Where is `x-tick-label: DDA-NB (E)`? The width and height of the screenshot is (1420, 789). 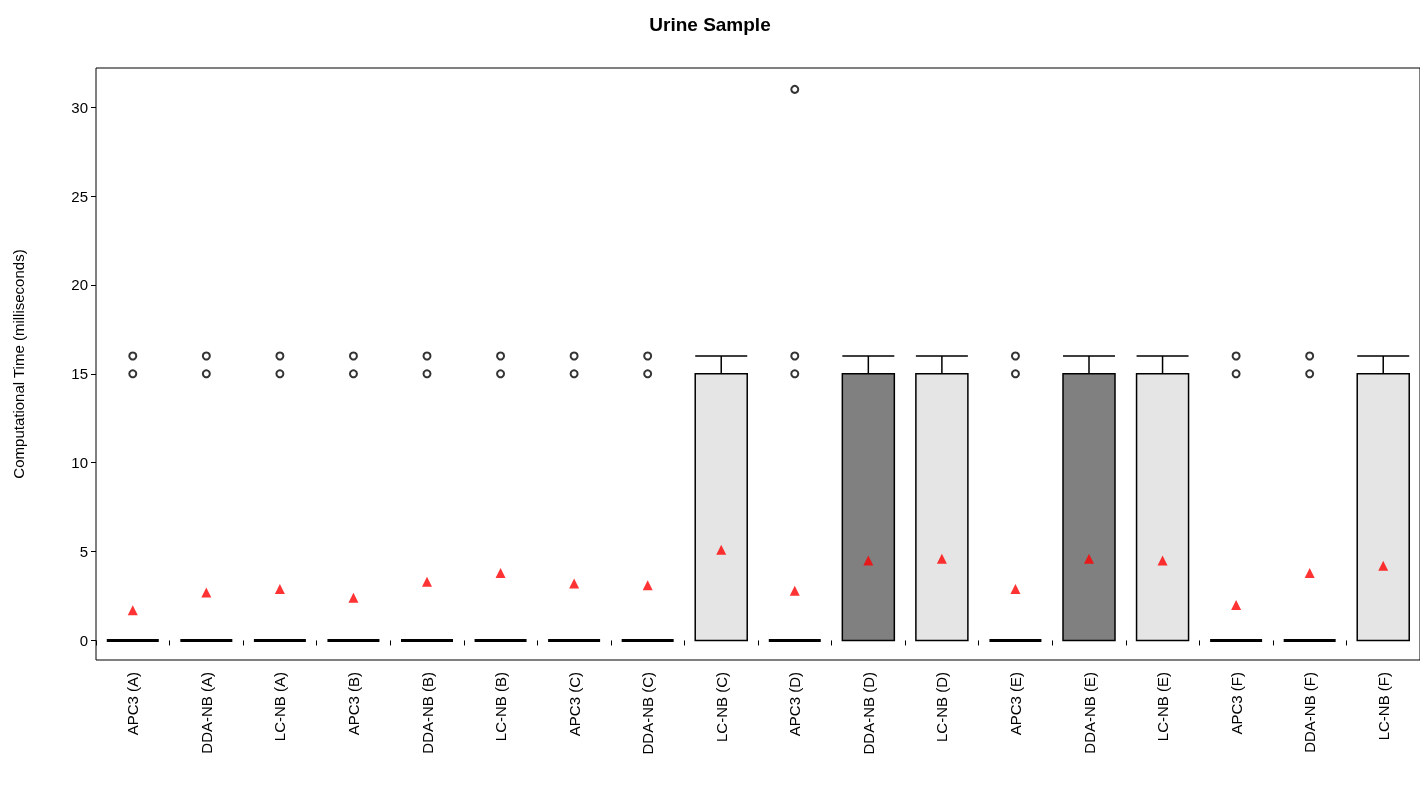 x-tick-label: DDA-NB (E) is located at coordinates (1089, 713).